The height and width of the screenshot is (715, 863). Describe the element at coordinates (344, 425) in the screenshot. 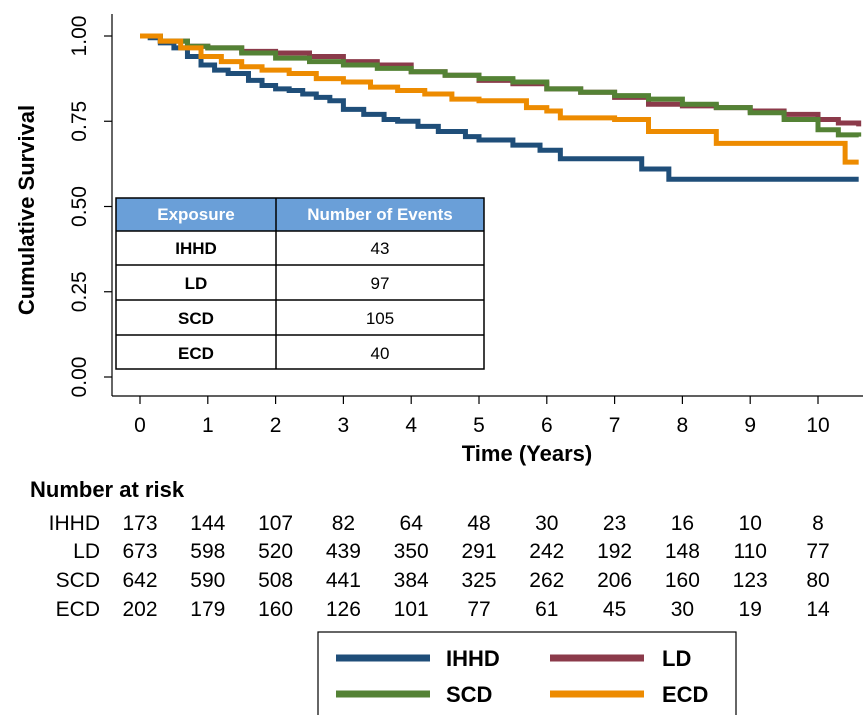

I see `x-tick-label: 3` at that location.